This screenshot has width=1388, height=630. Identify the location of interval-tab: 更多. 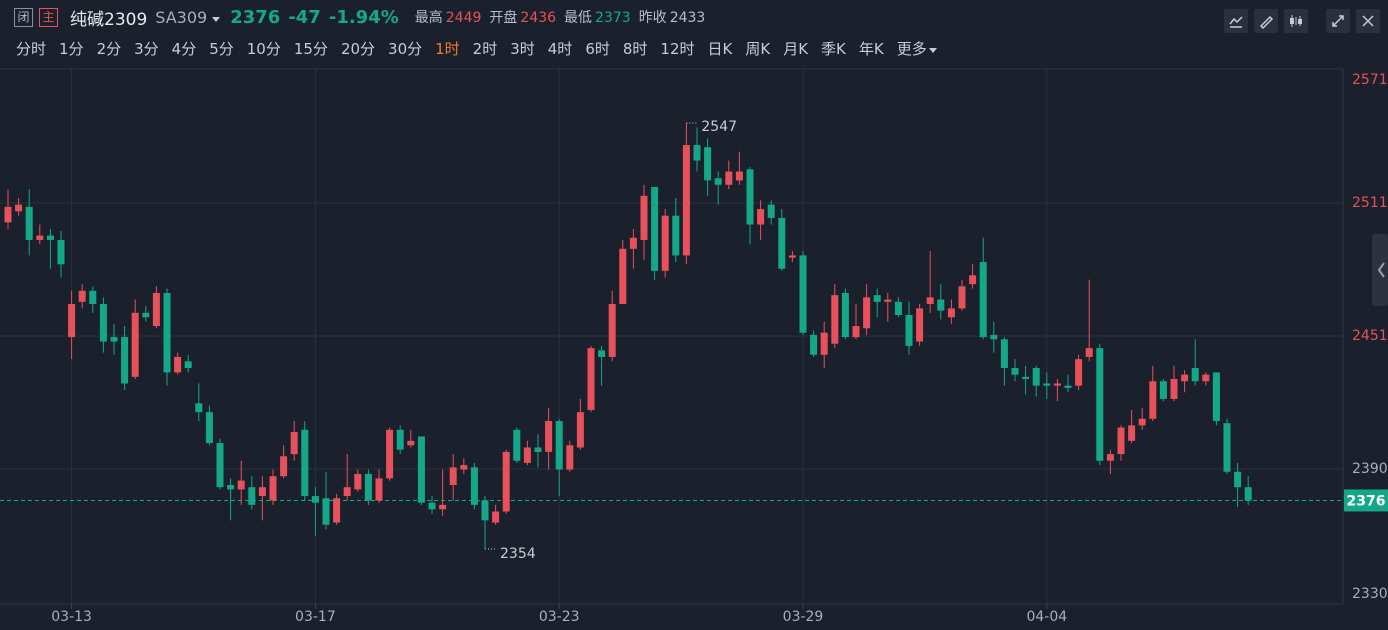
(911, 48).